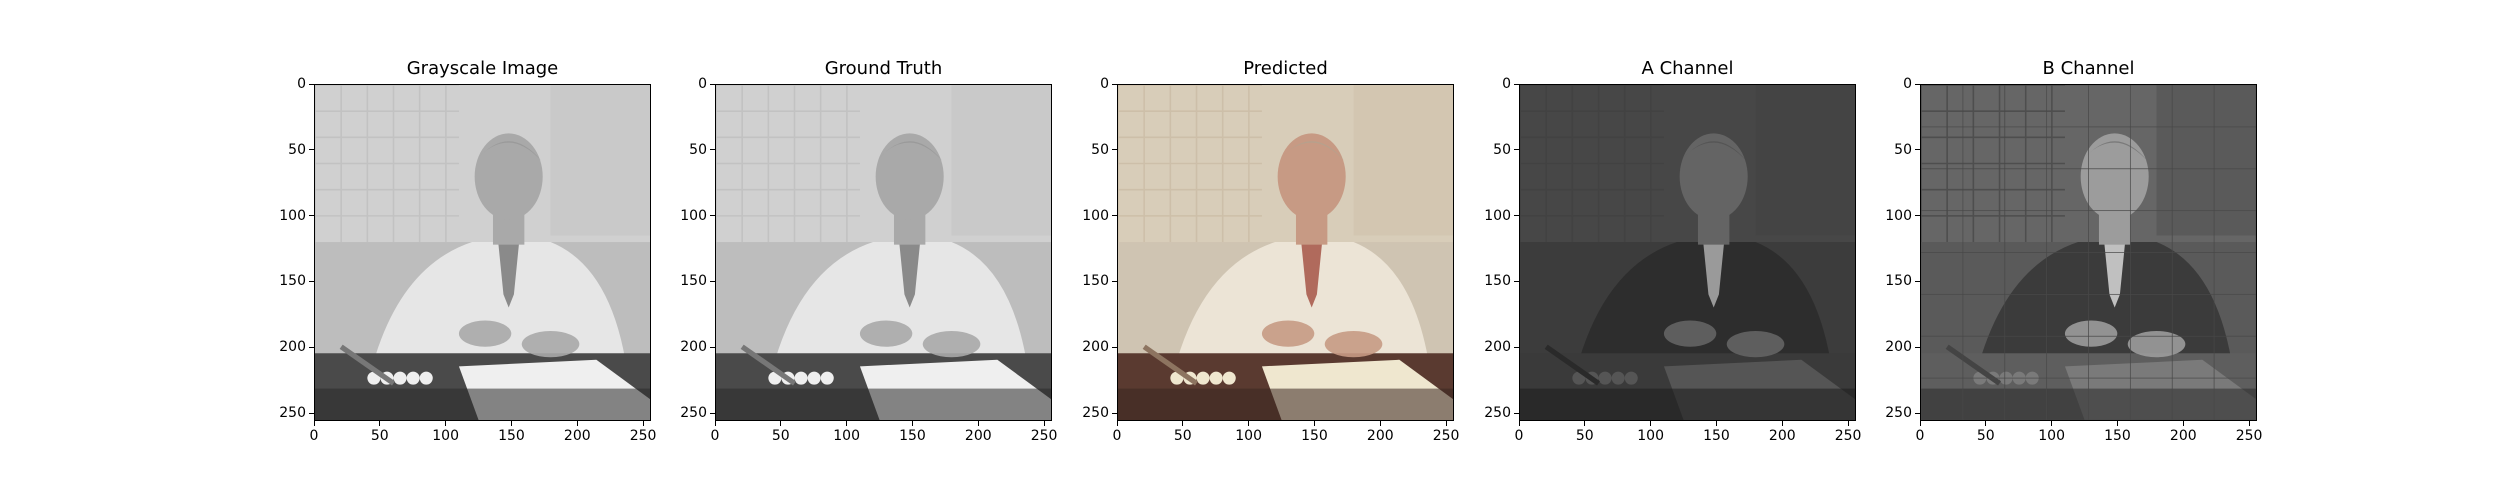 This screenshot has height=500, width=2500. What do you see at coordinates (2088, 68) in the screenshot?
I see `panel-title: B Channel` at bounding box center [2088, 68].